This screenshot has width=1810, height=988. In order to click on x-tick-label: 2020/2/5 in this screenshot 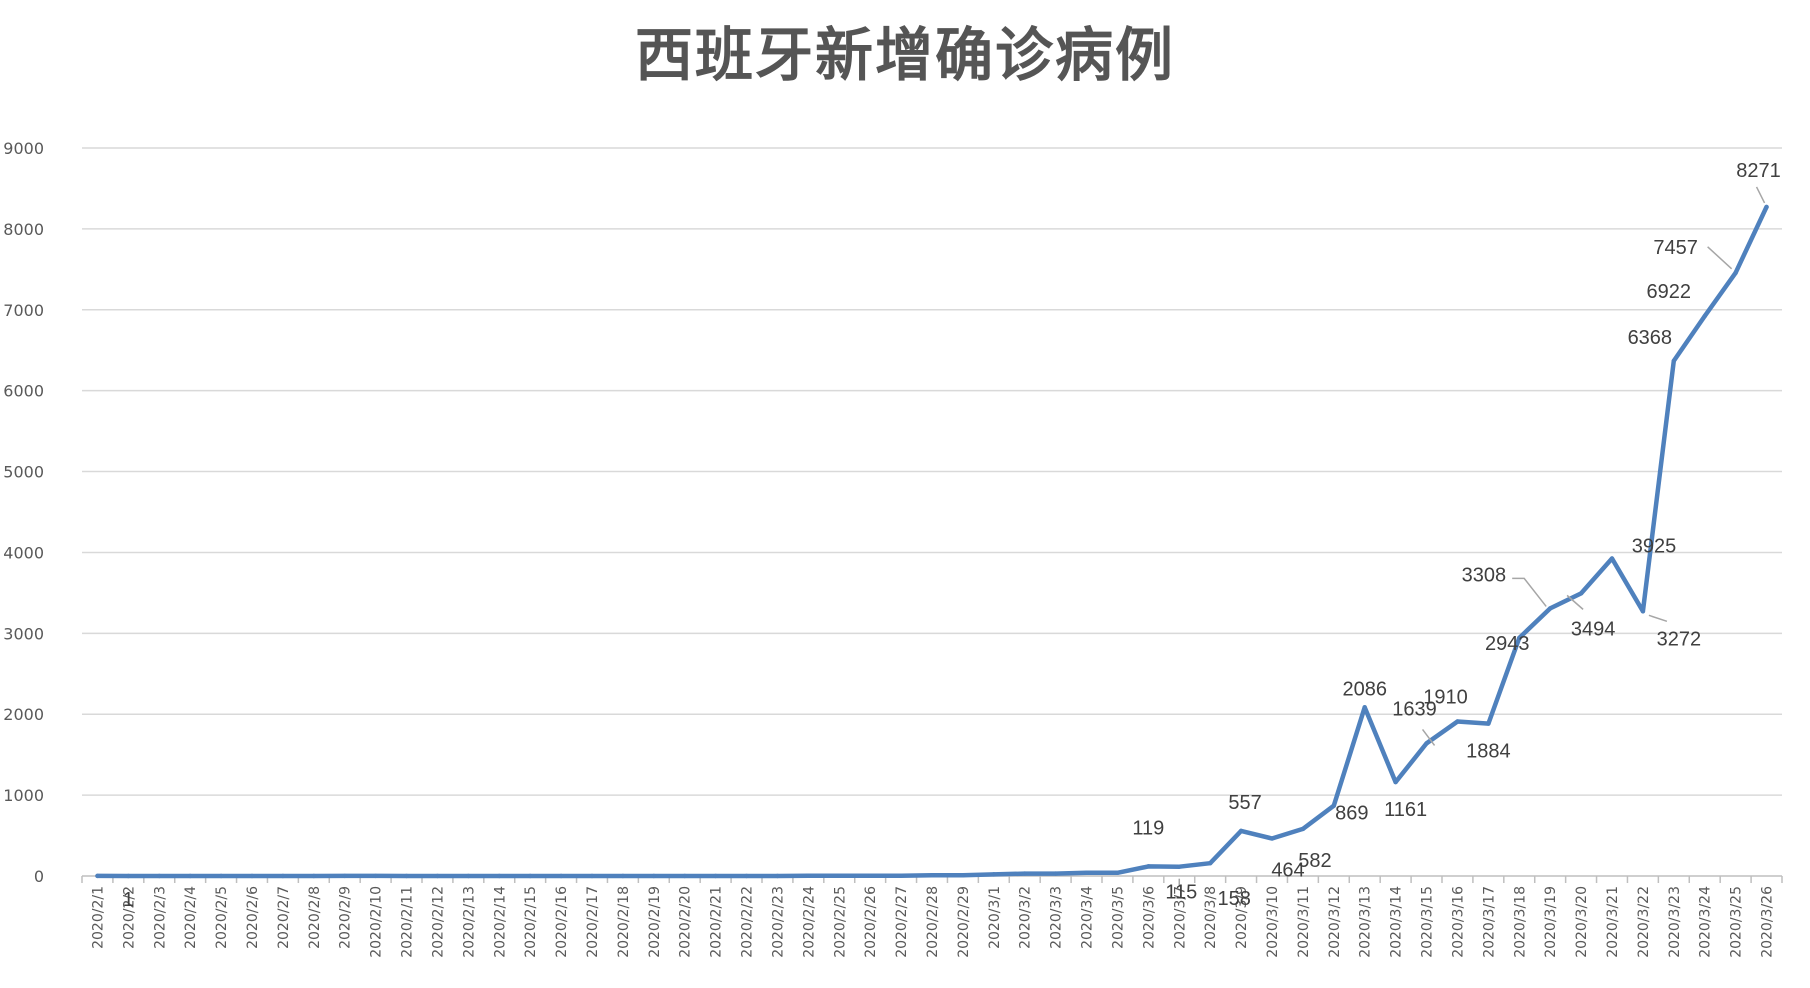, I will do `click(222, 917)`.